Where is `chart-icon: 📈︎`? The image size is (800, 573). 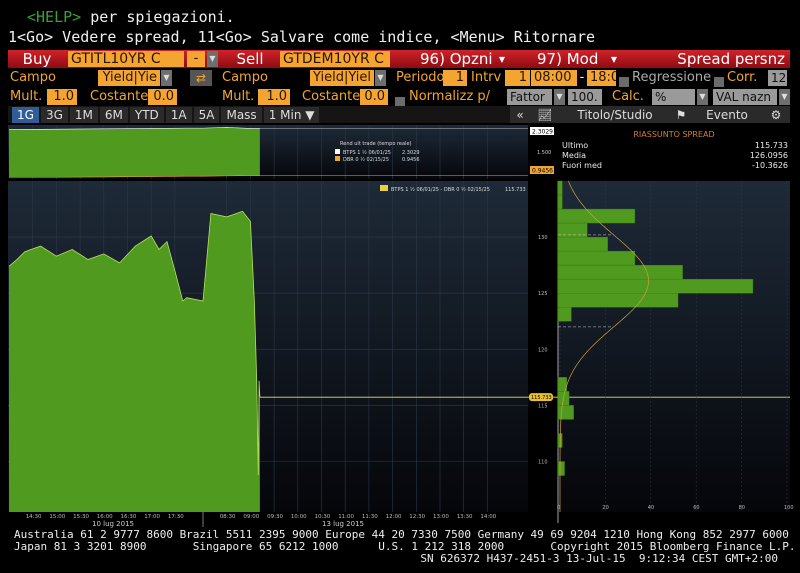
chart-icon: 📈︎ is located at coordinates (545, 114).